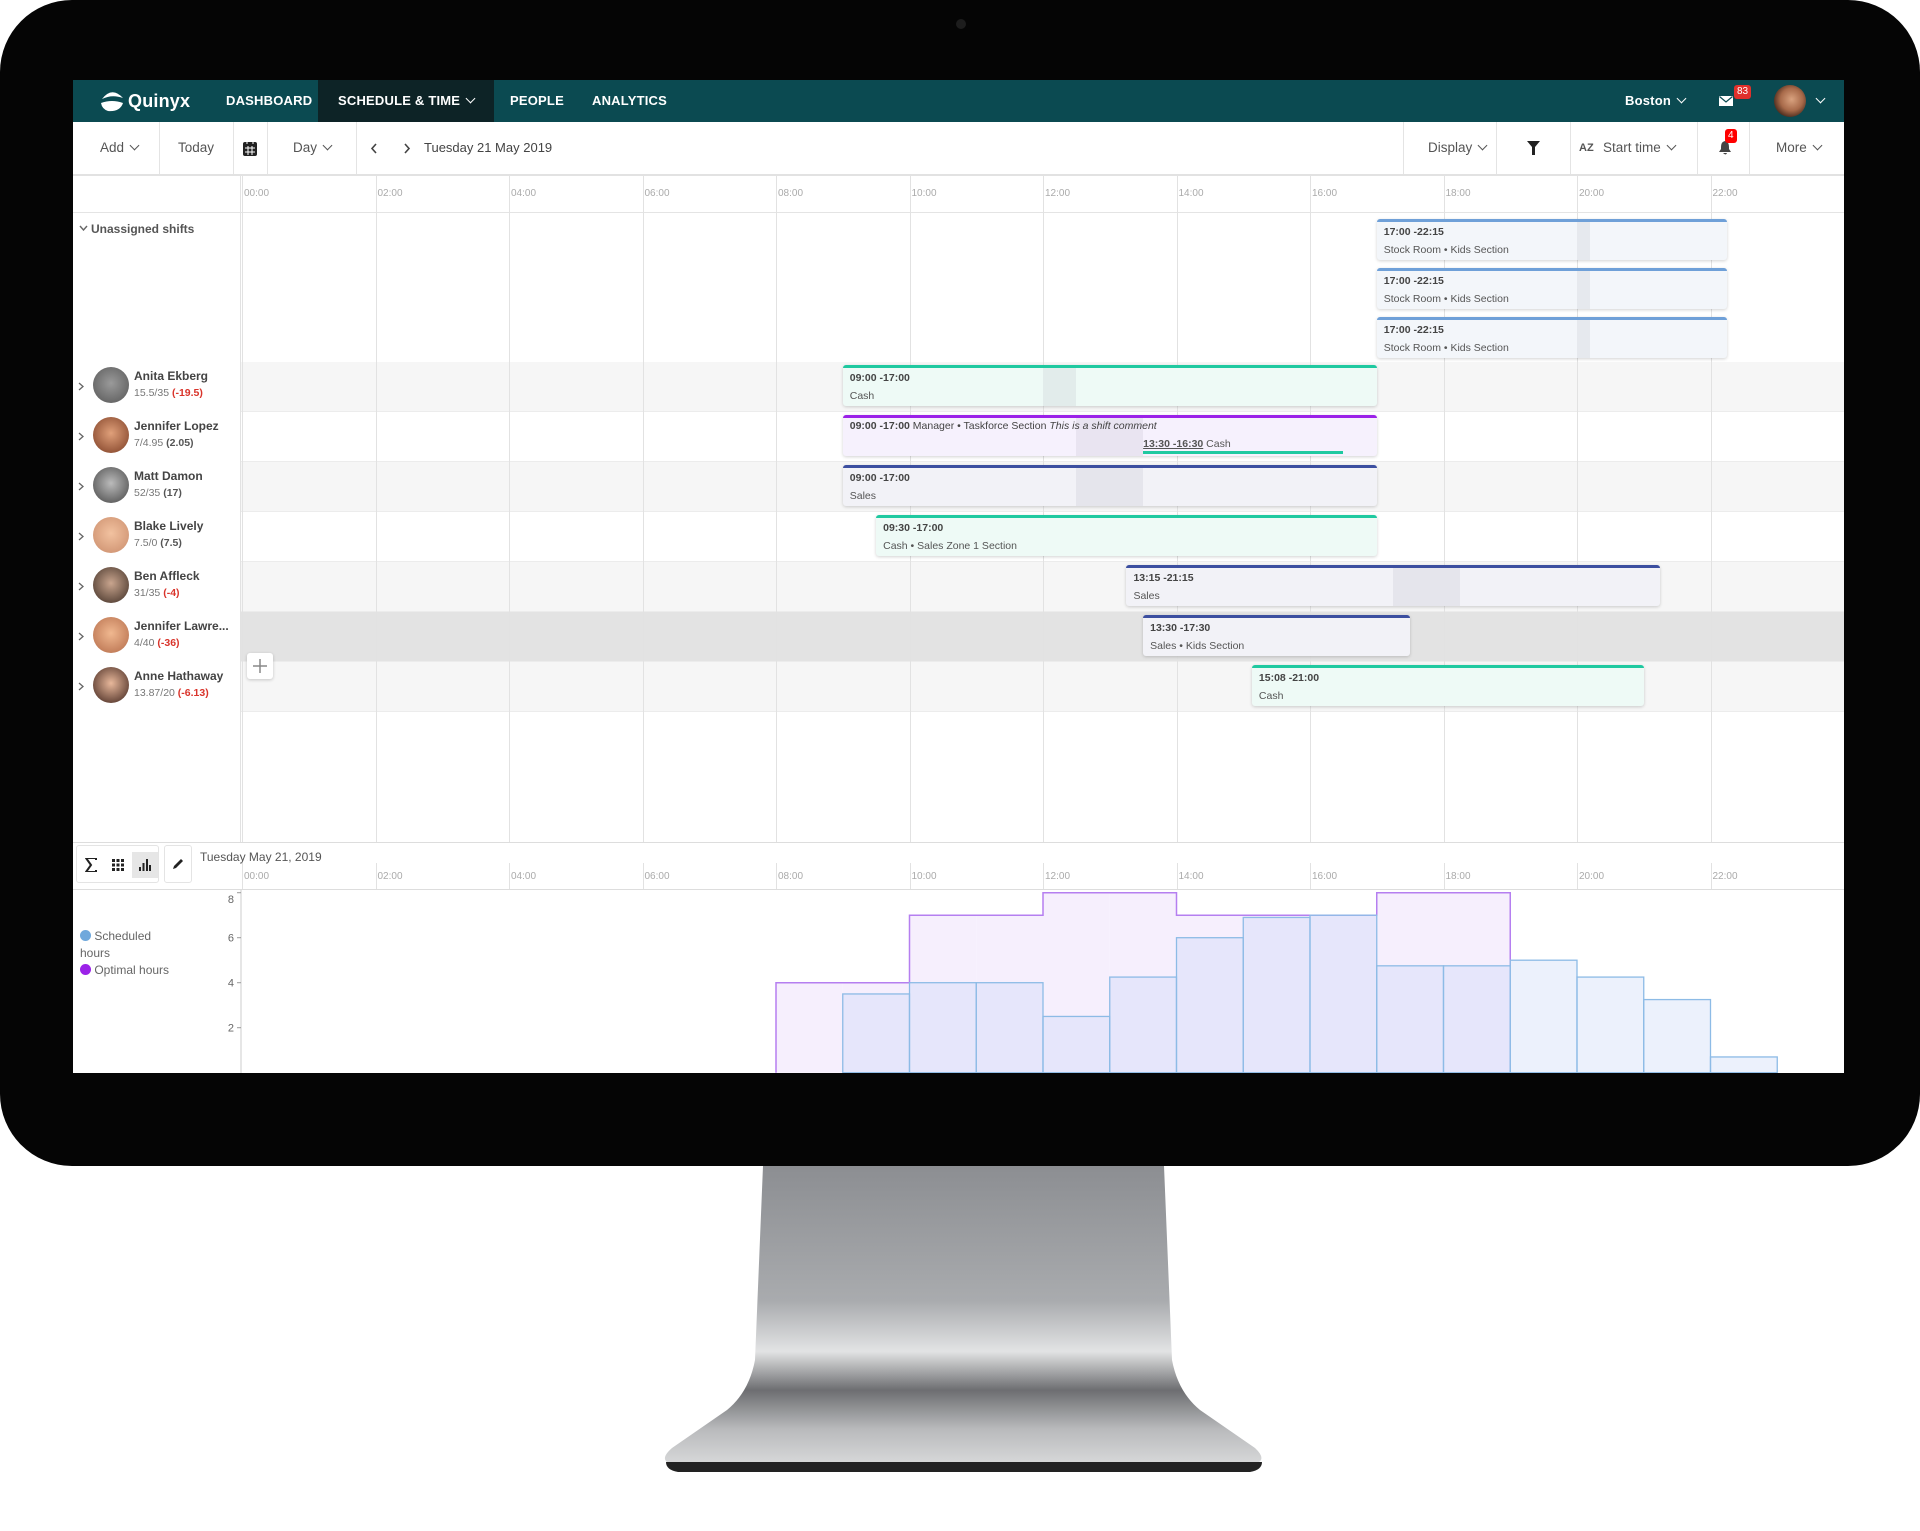 Image resolution: width=1920 pixels, height=1531 pixels. What do you see at coordinates (1243, 446) in the screenshot?
I see `sub-shift: 13:30 -16:30 Cash` at bounding box center [1243, 446].